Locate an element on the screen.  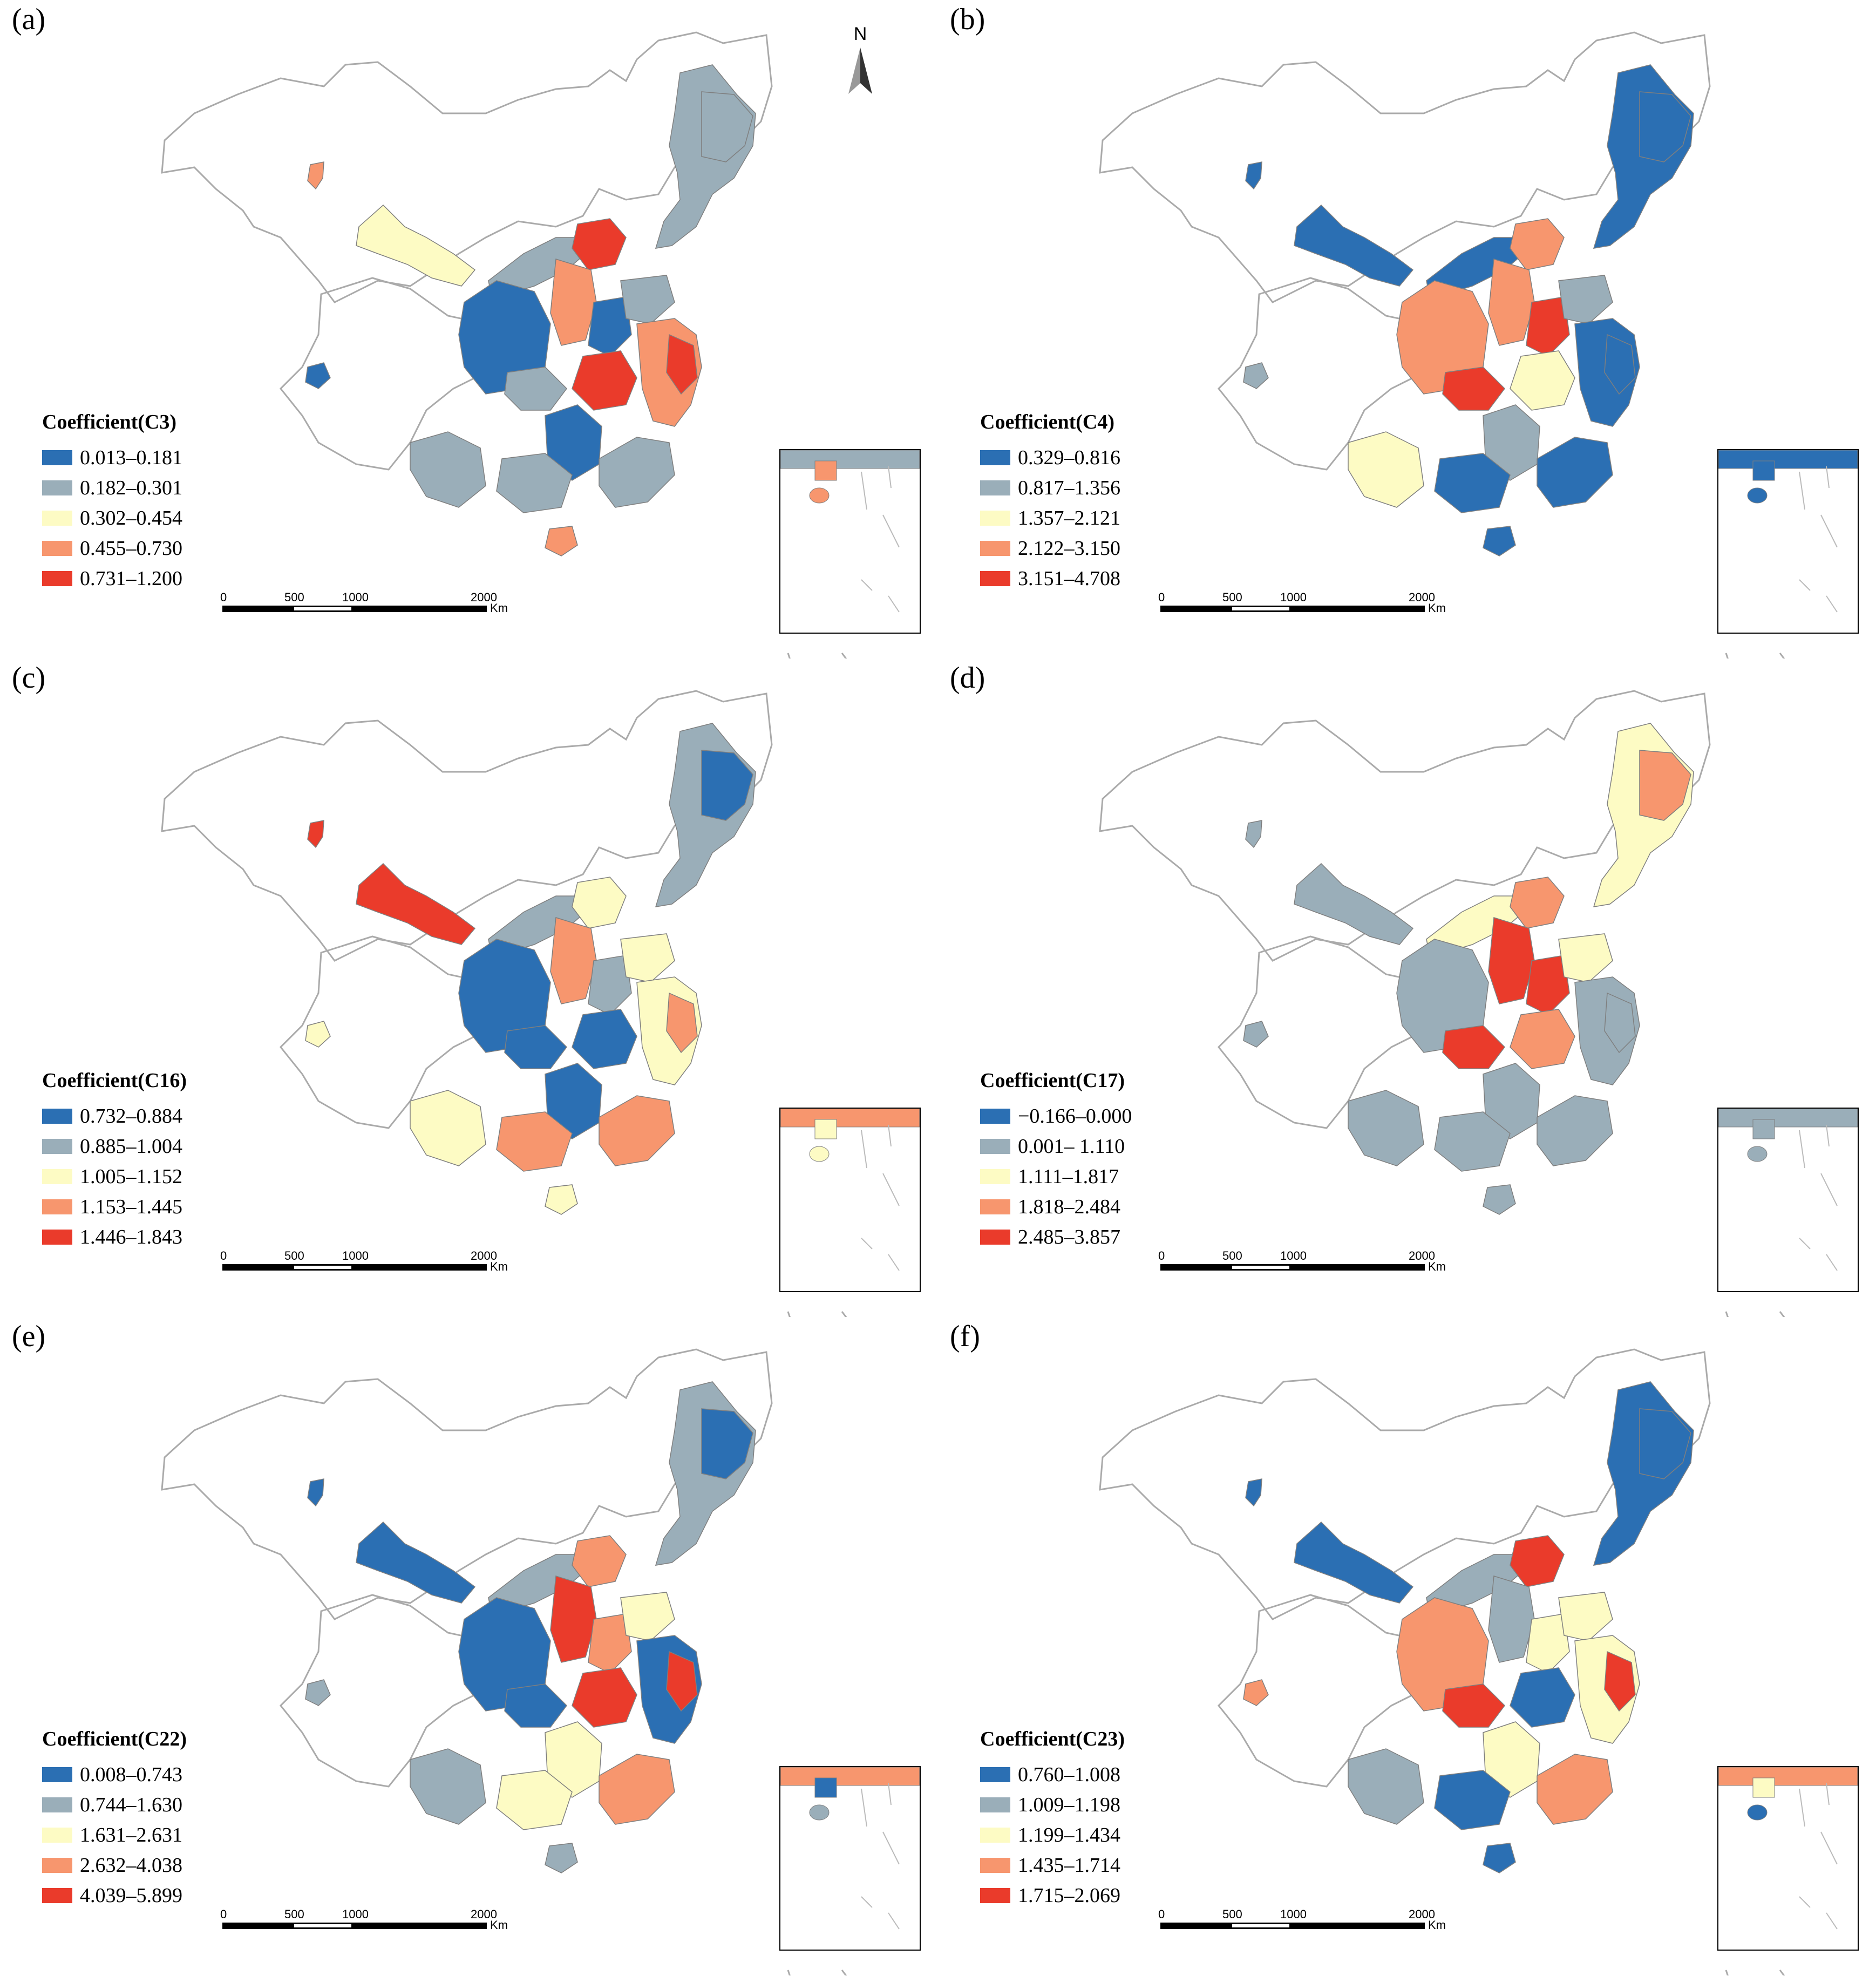
legend-item: 2.122–3.150 is located at coordinates (1050, 548).